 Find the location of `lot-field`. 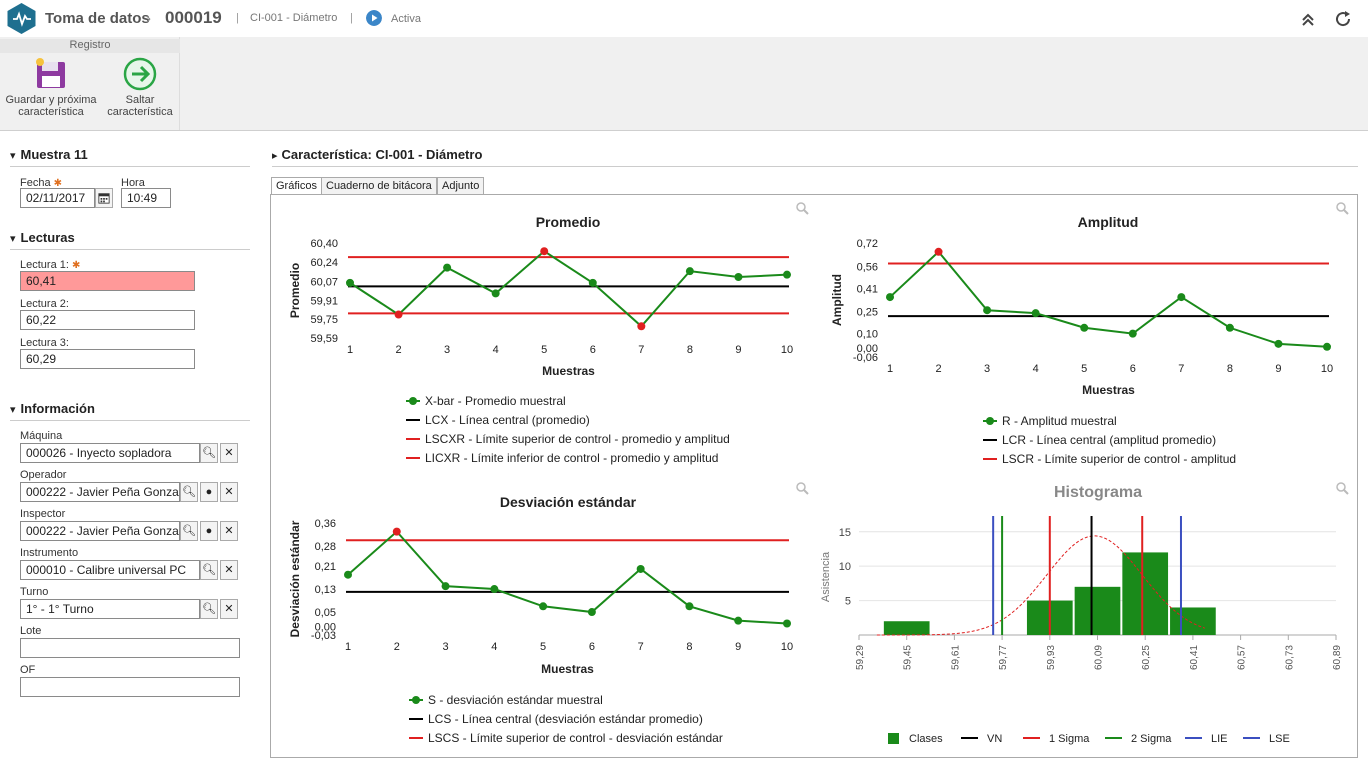

lot-field is located at coordinates (130, 648).